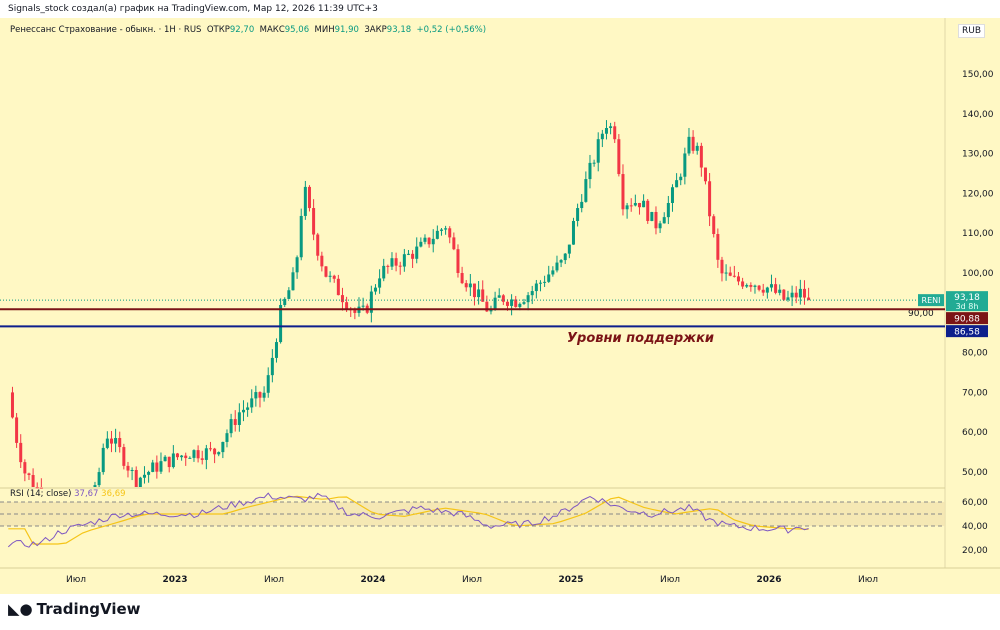 The image size is (1000, 630). Describe the element at coordinates (570, 580) in the screenshot. I see `time-tick-label: 2025` at that location.